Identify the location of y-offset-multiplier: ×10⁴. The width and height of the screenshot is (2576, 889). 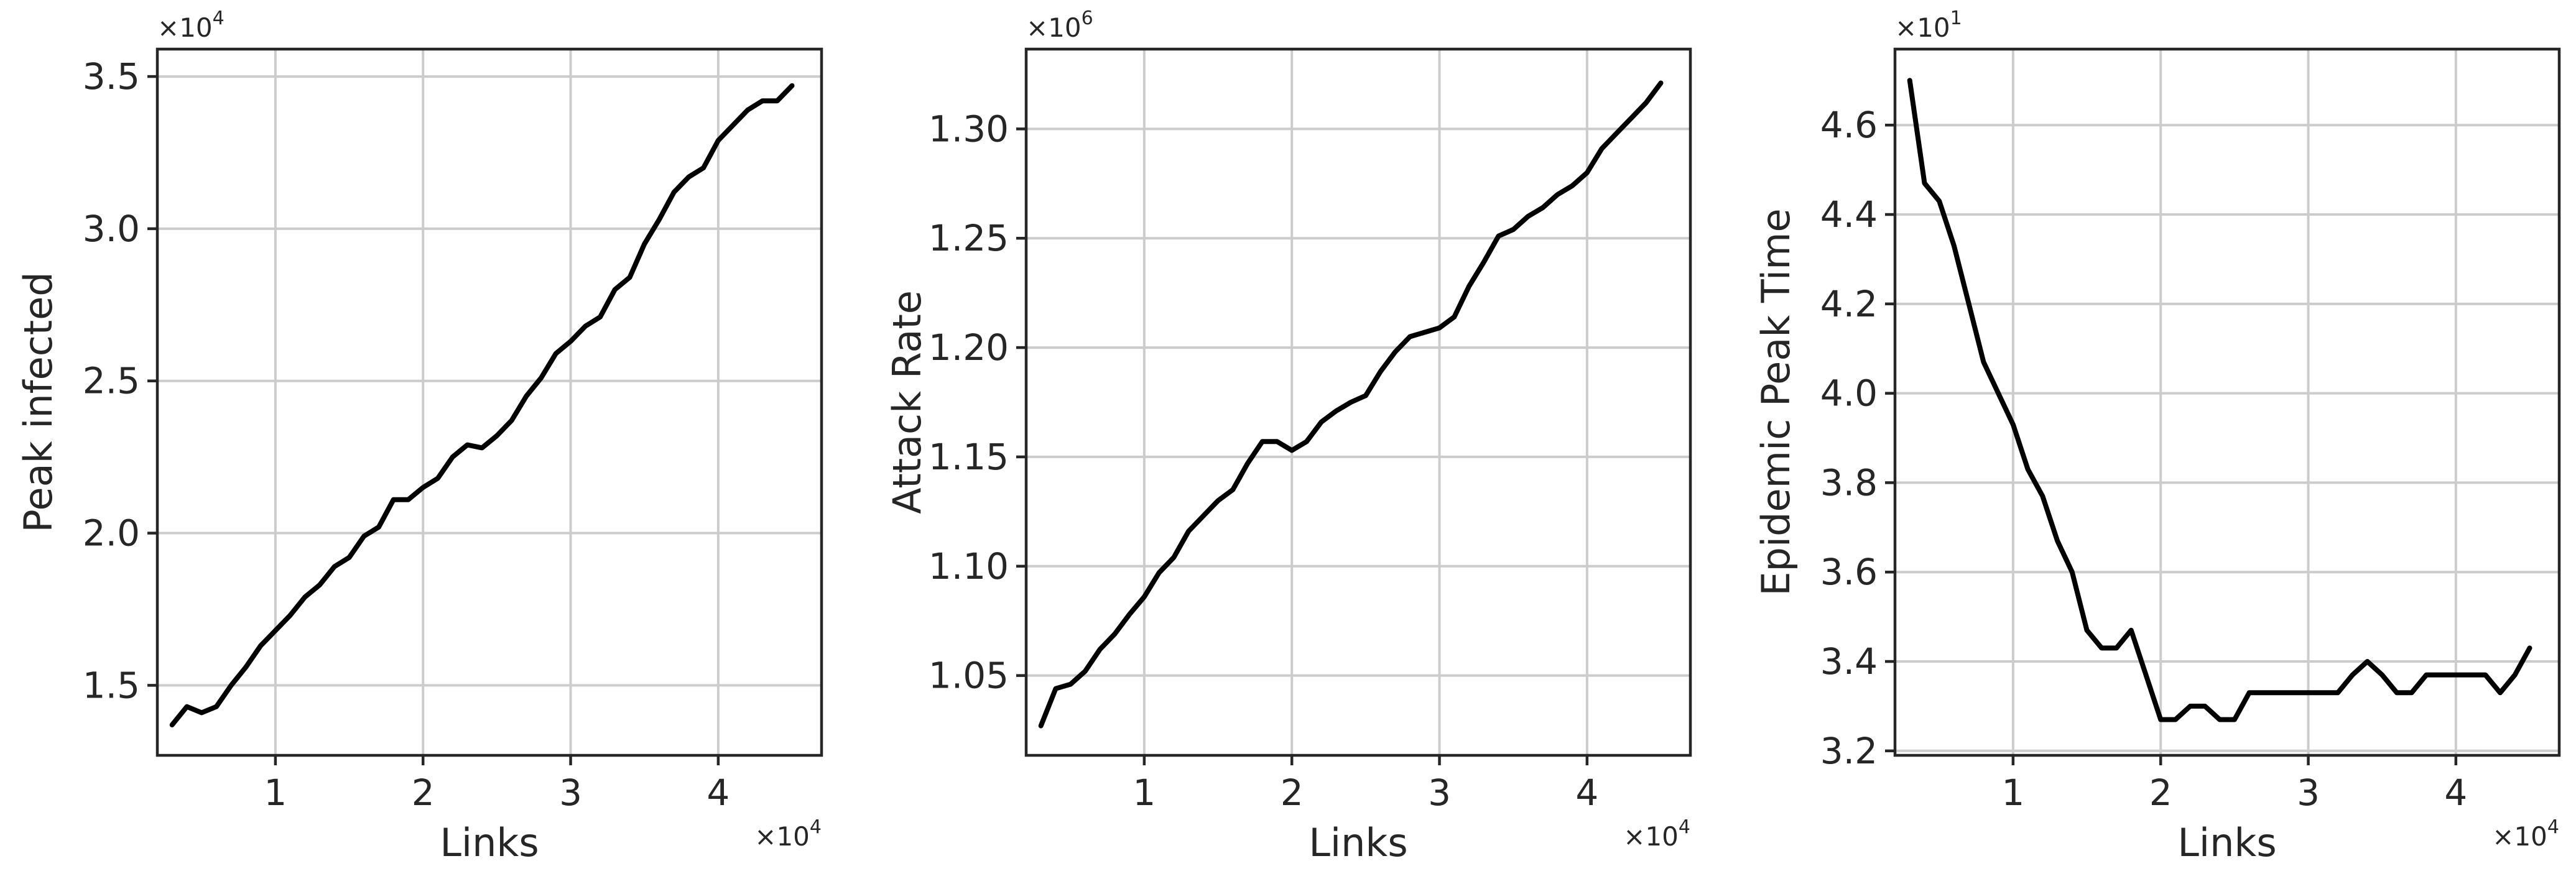
(191, 25).